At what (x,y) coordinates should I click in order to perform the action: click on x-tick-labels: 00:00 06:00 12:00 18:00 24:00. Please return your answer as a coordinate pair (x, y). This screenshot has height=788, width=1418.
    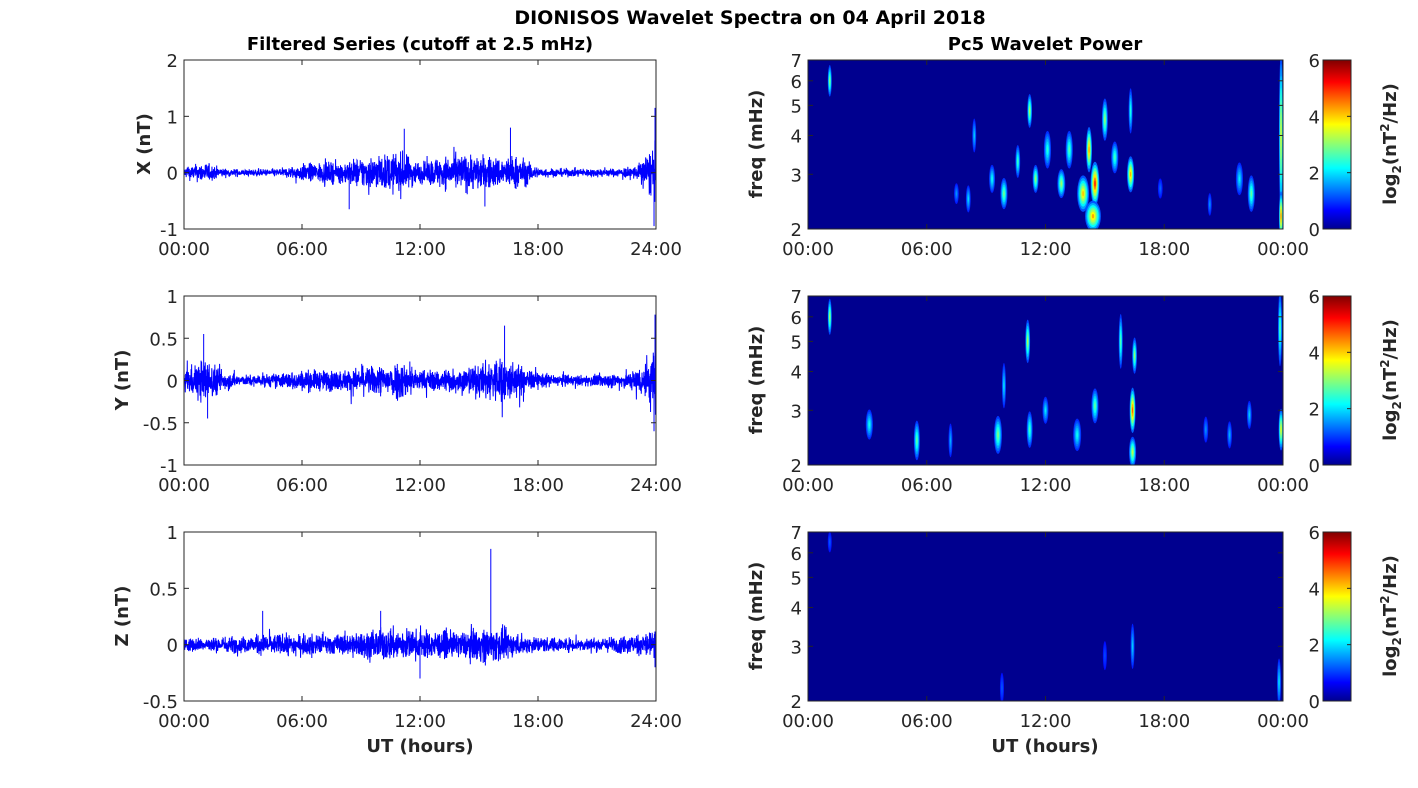
    Looking at the image, I should click on (420, 396).